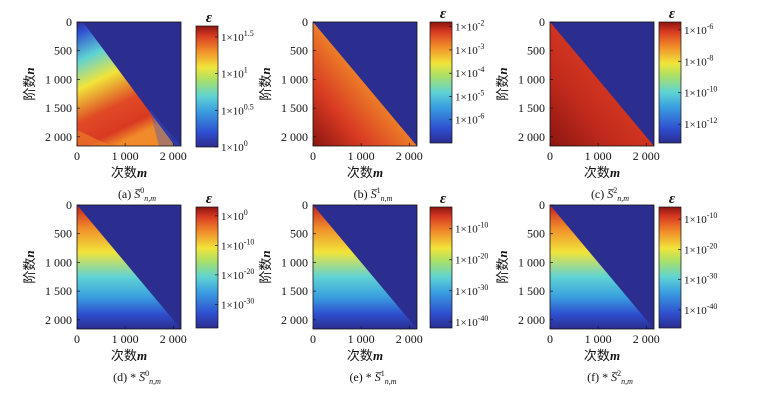 The height and width of the screenshot is (400, 757). Describe the element at coordinates (469, 72) in the screenshot. I see `colorbar-tick-label: 1×10⁻⁴` at that location.